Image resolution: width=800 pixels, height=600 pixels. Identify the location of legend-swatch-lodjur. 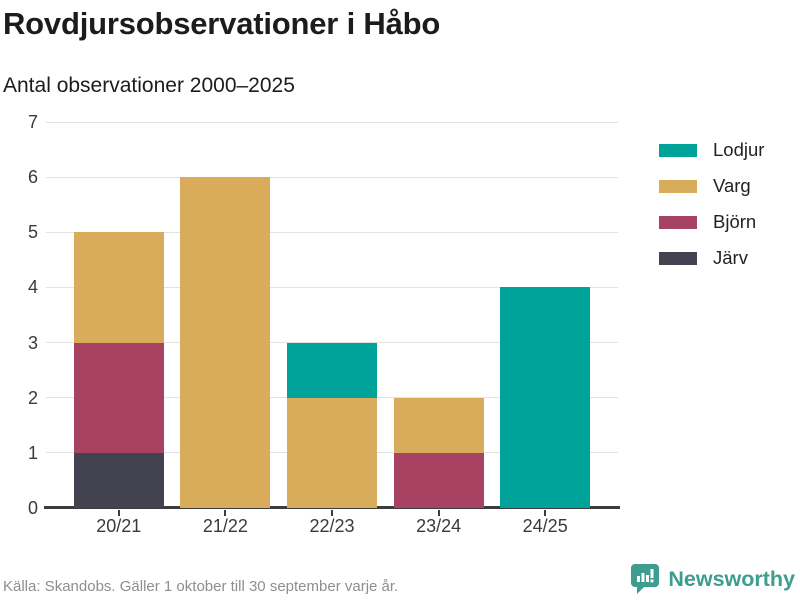
(678, 150).